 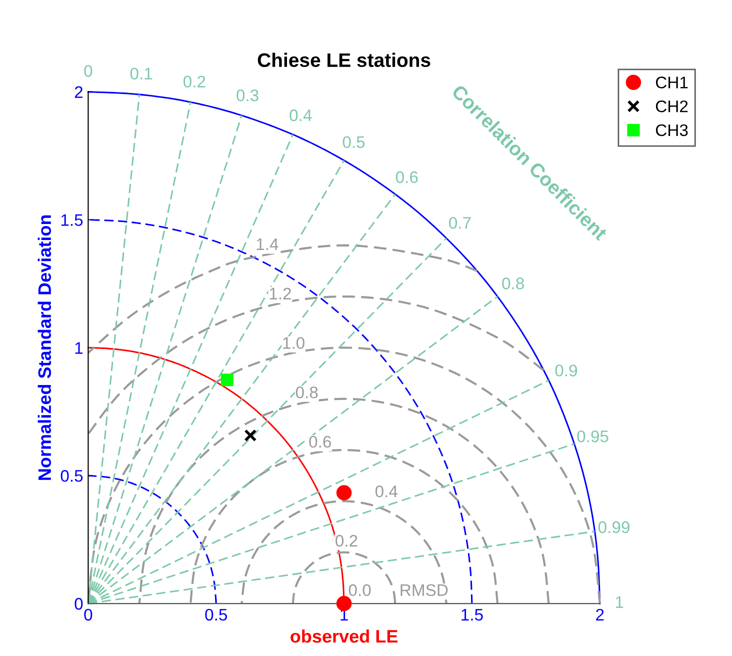 I want to click on legend-label: CH2, so click(x=672, y=106).